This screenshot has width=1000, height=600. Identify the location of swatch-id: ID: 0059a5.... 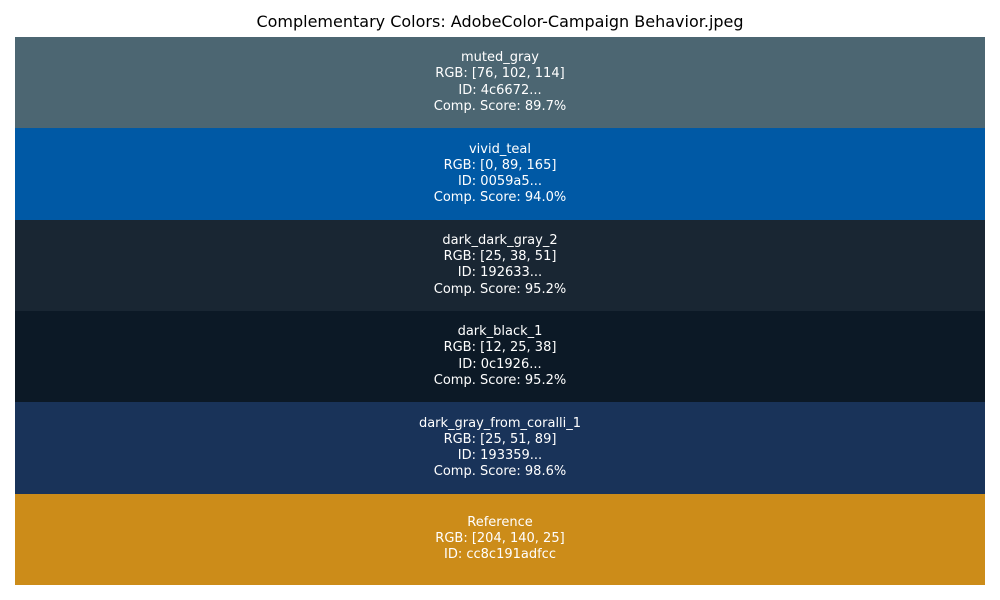
(500, 181).